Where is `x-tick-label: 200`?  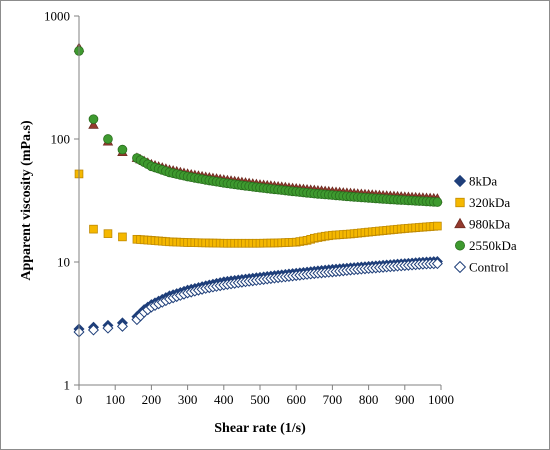 x-tick-label: 200 is located at coordinates (152, 399).